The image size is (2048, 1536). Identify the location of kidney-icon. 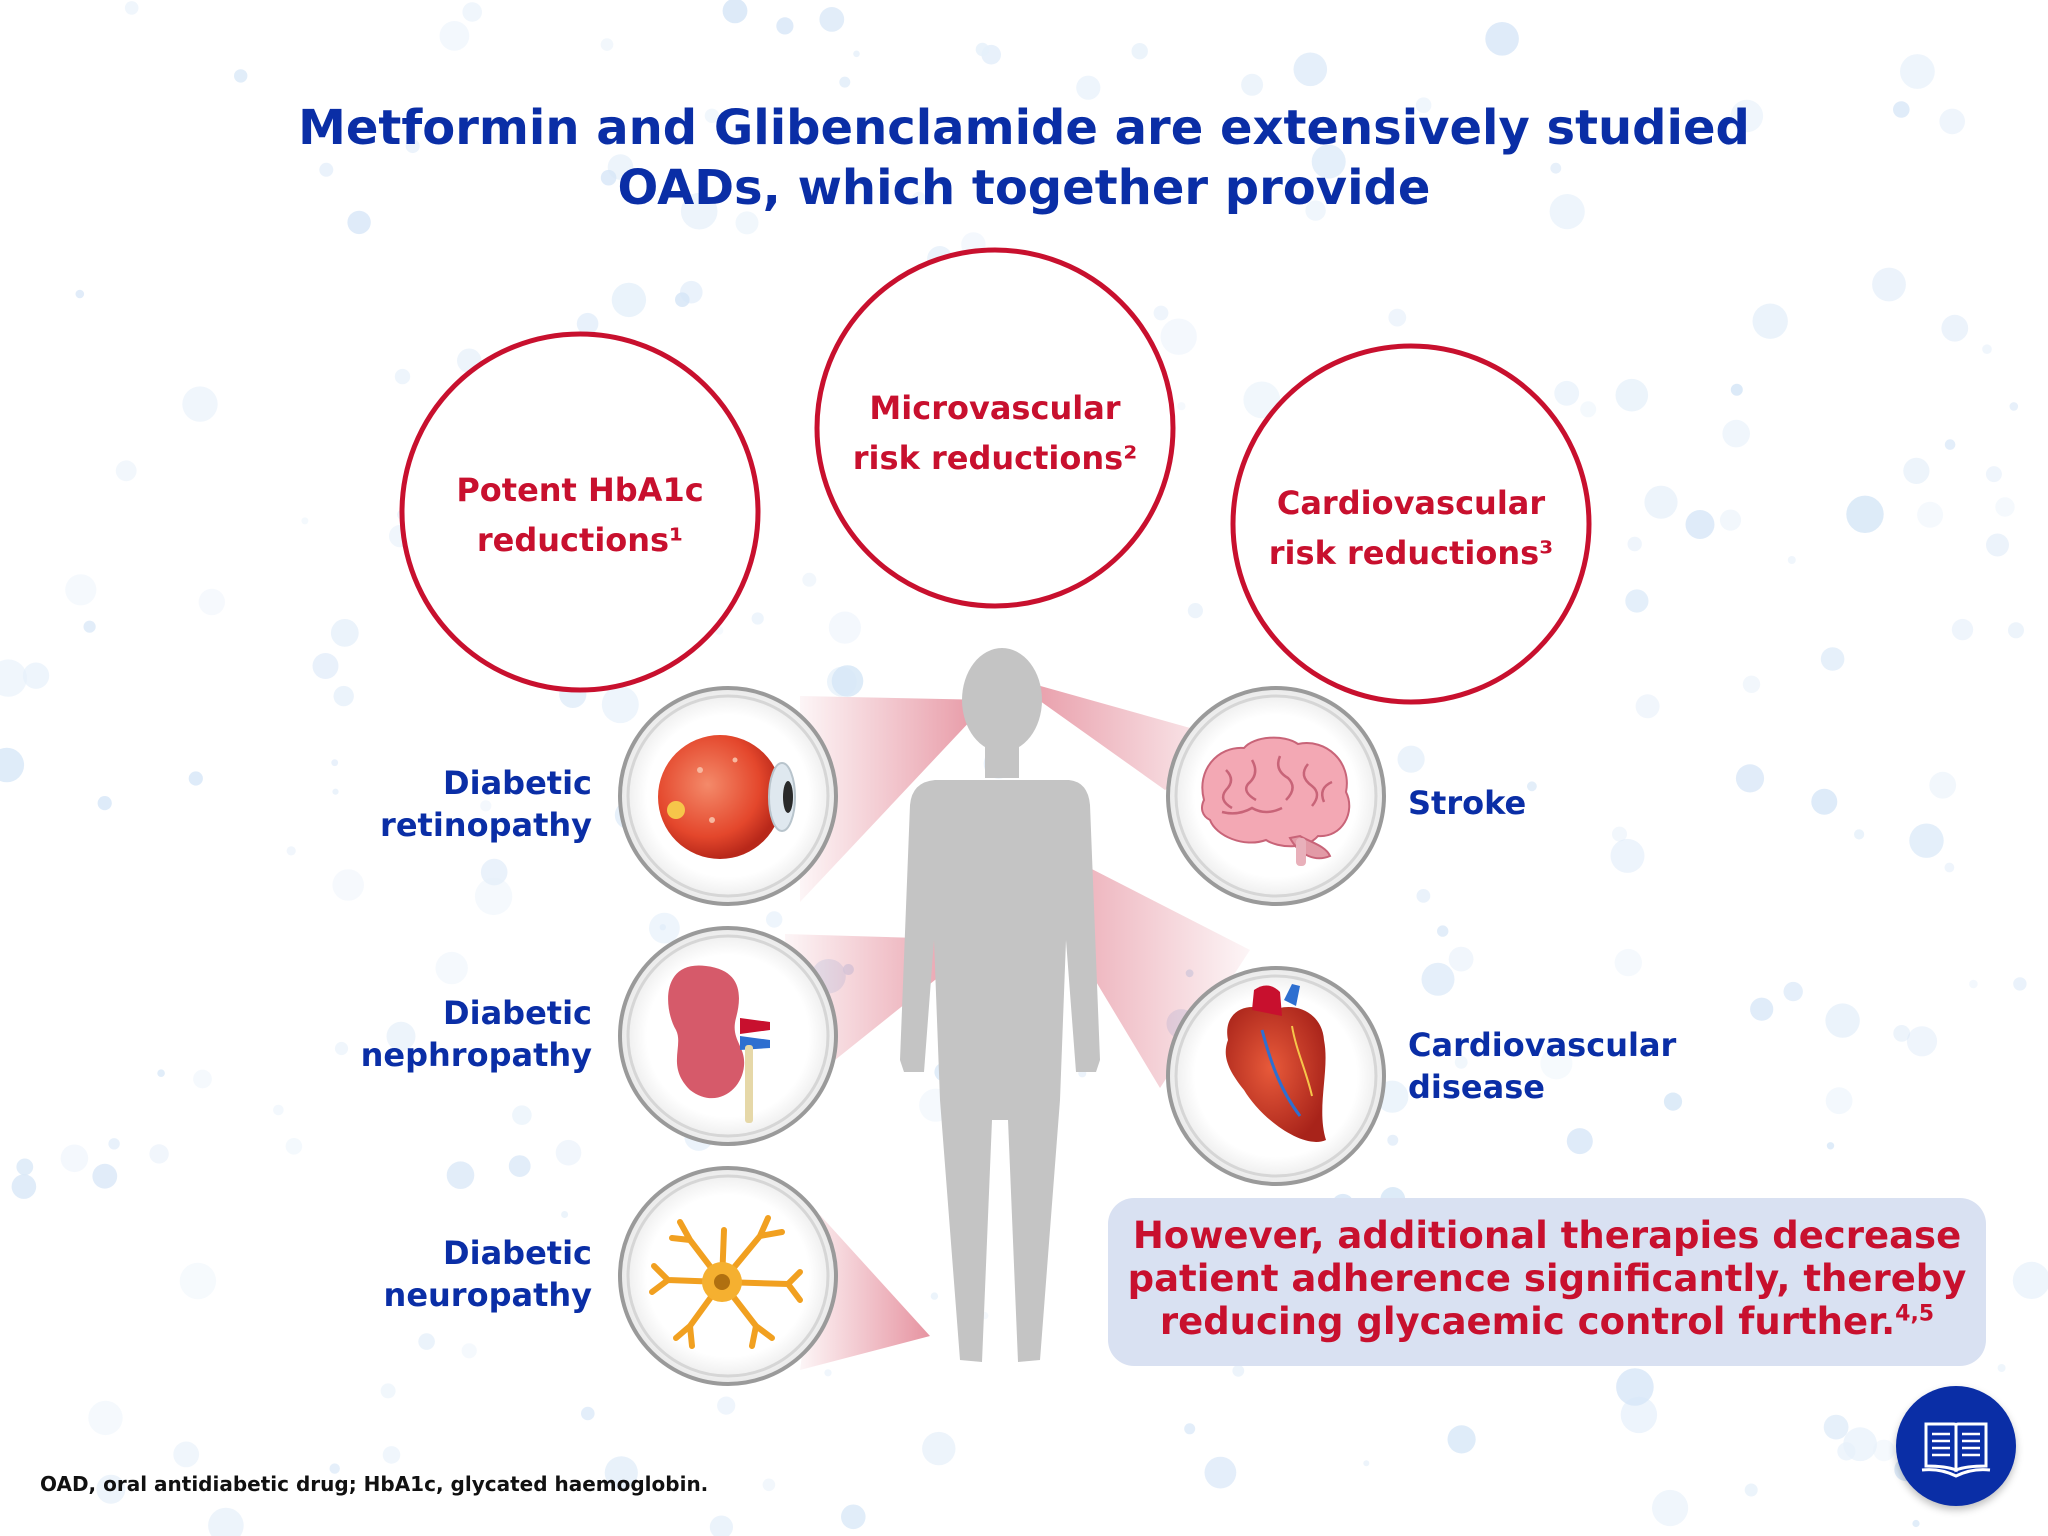
(728, 1036).